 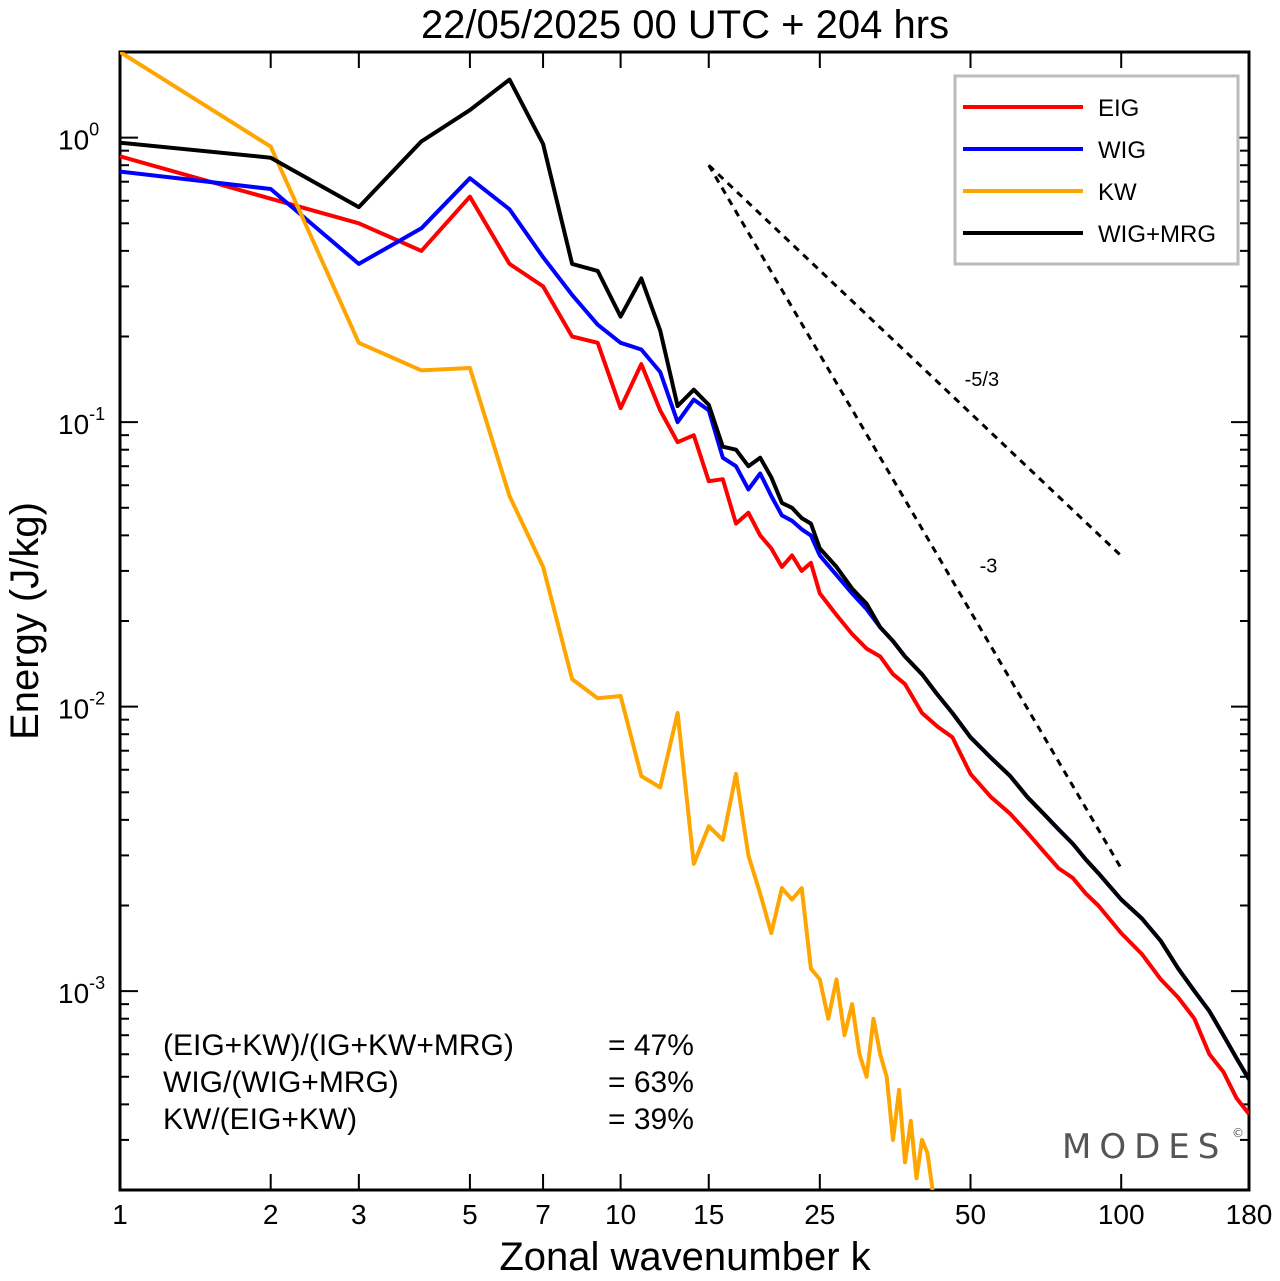 I want to click on x-tick-label: 180, so click(x=1249, y=1214).